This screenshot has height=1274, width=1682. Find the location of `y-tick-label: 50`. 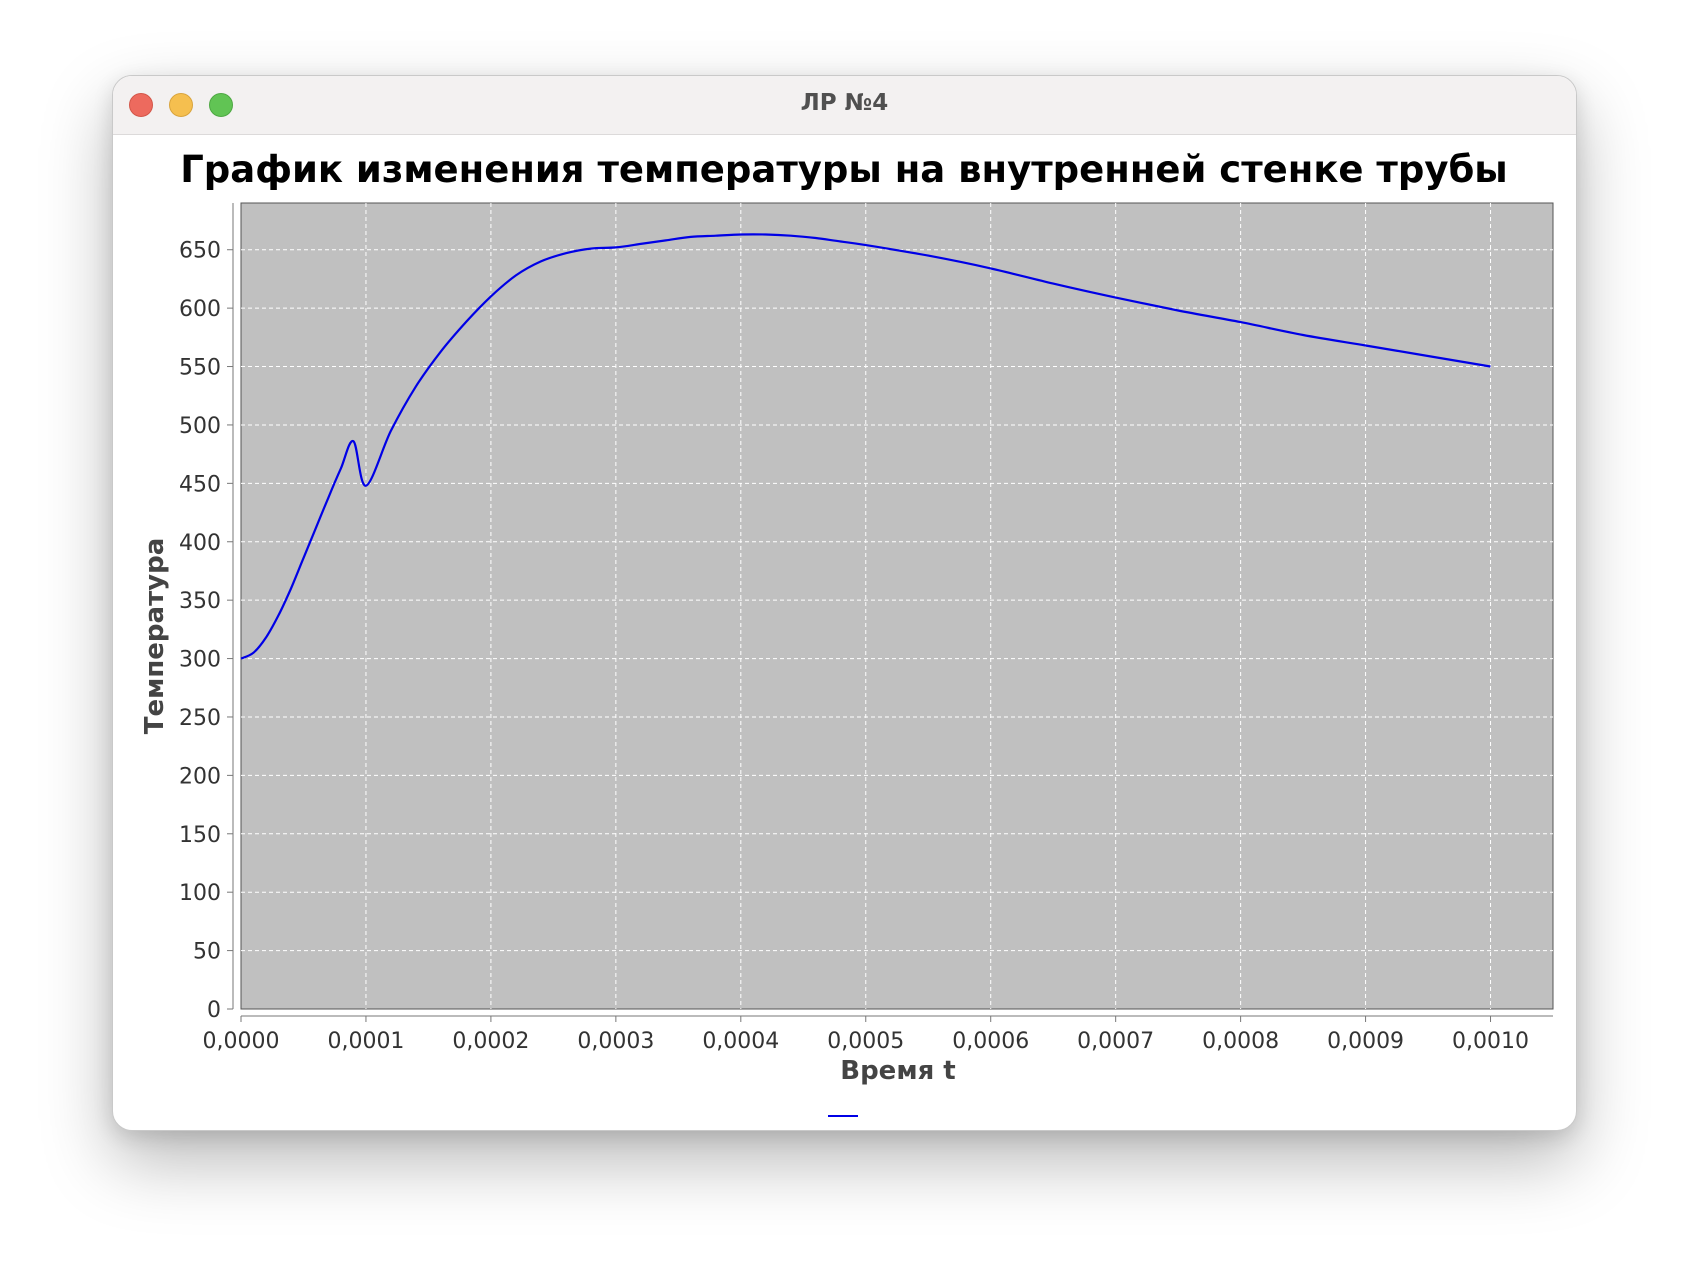

y-tick-label: 50 is located at coordinates (207, 952).